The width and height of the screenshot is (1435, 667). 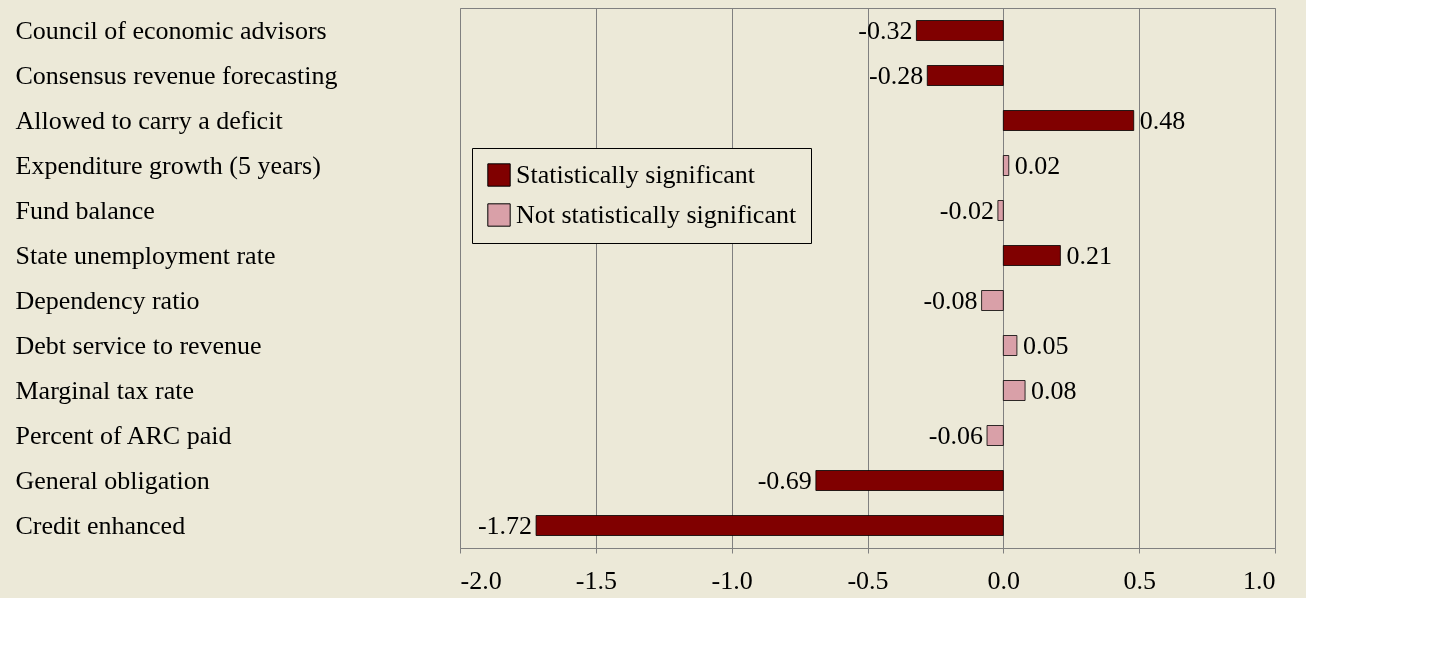 What do you see at coordinates (105, 390) in the screenshot?
I see `y-tick-label: Marginal tax rate` at bounding box center [105, 390].